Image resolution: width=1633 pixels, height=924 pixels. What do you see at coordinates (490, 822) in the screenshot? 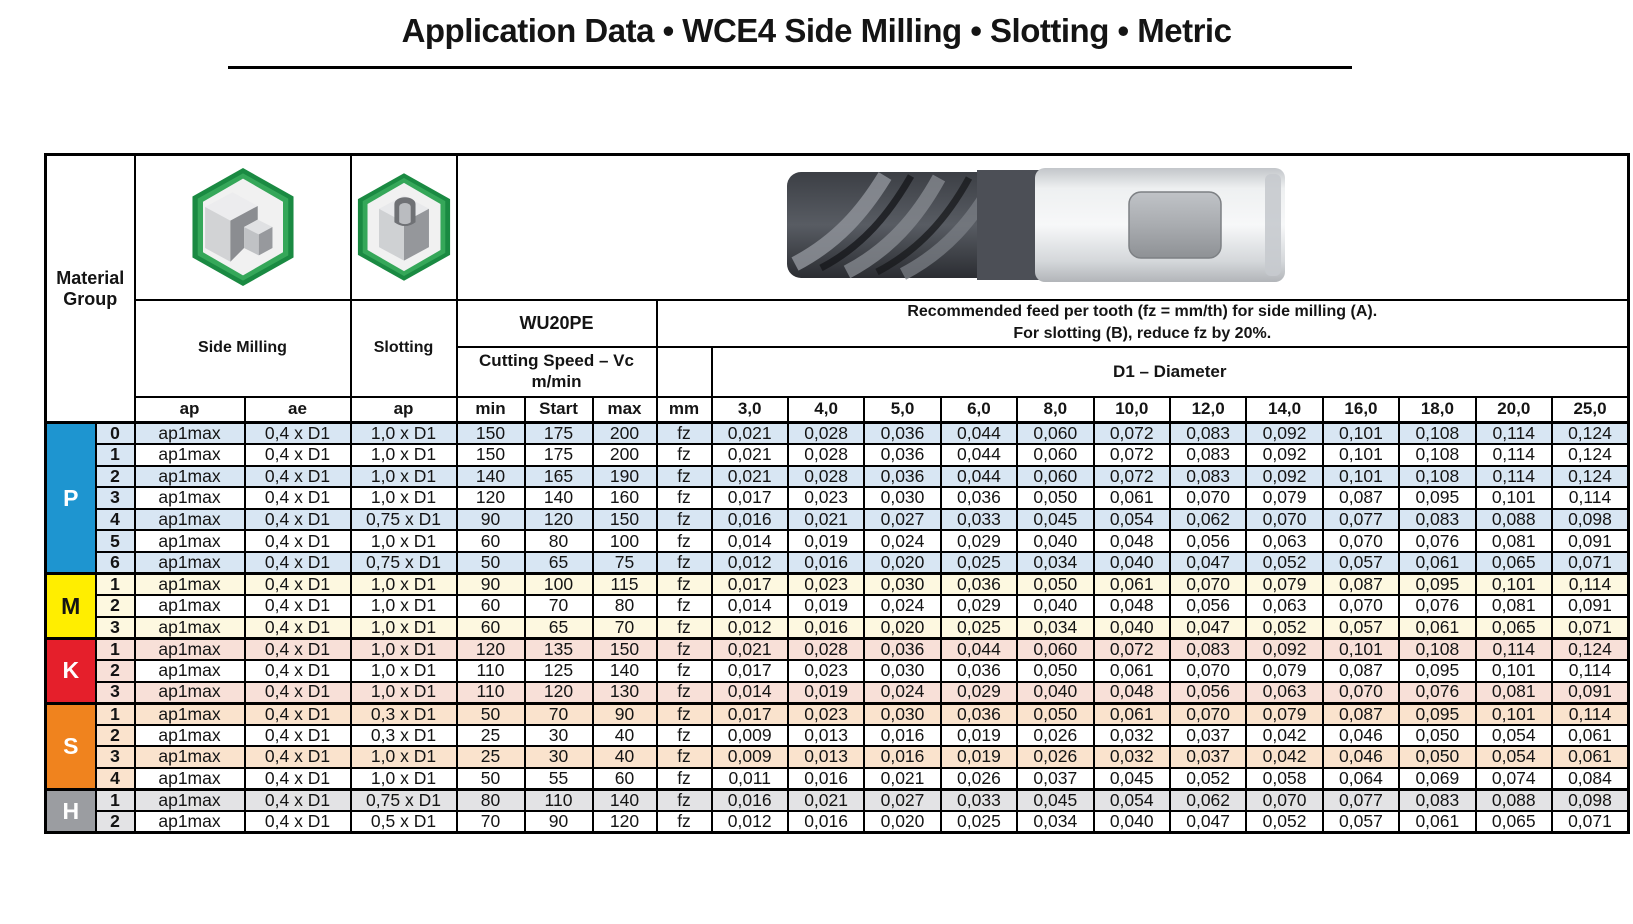
I see `vc-min: 70` at bounding box center [490, 822].